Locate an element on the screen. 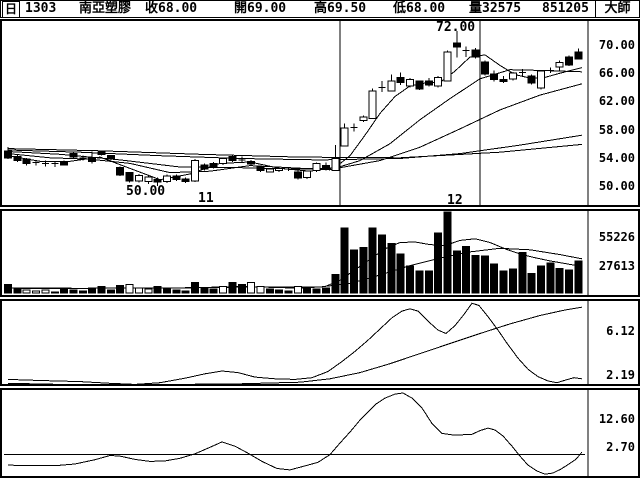  high-field: 高69.50 is located at coordinates (340, 8).